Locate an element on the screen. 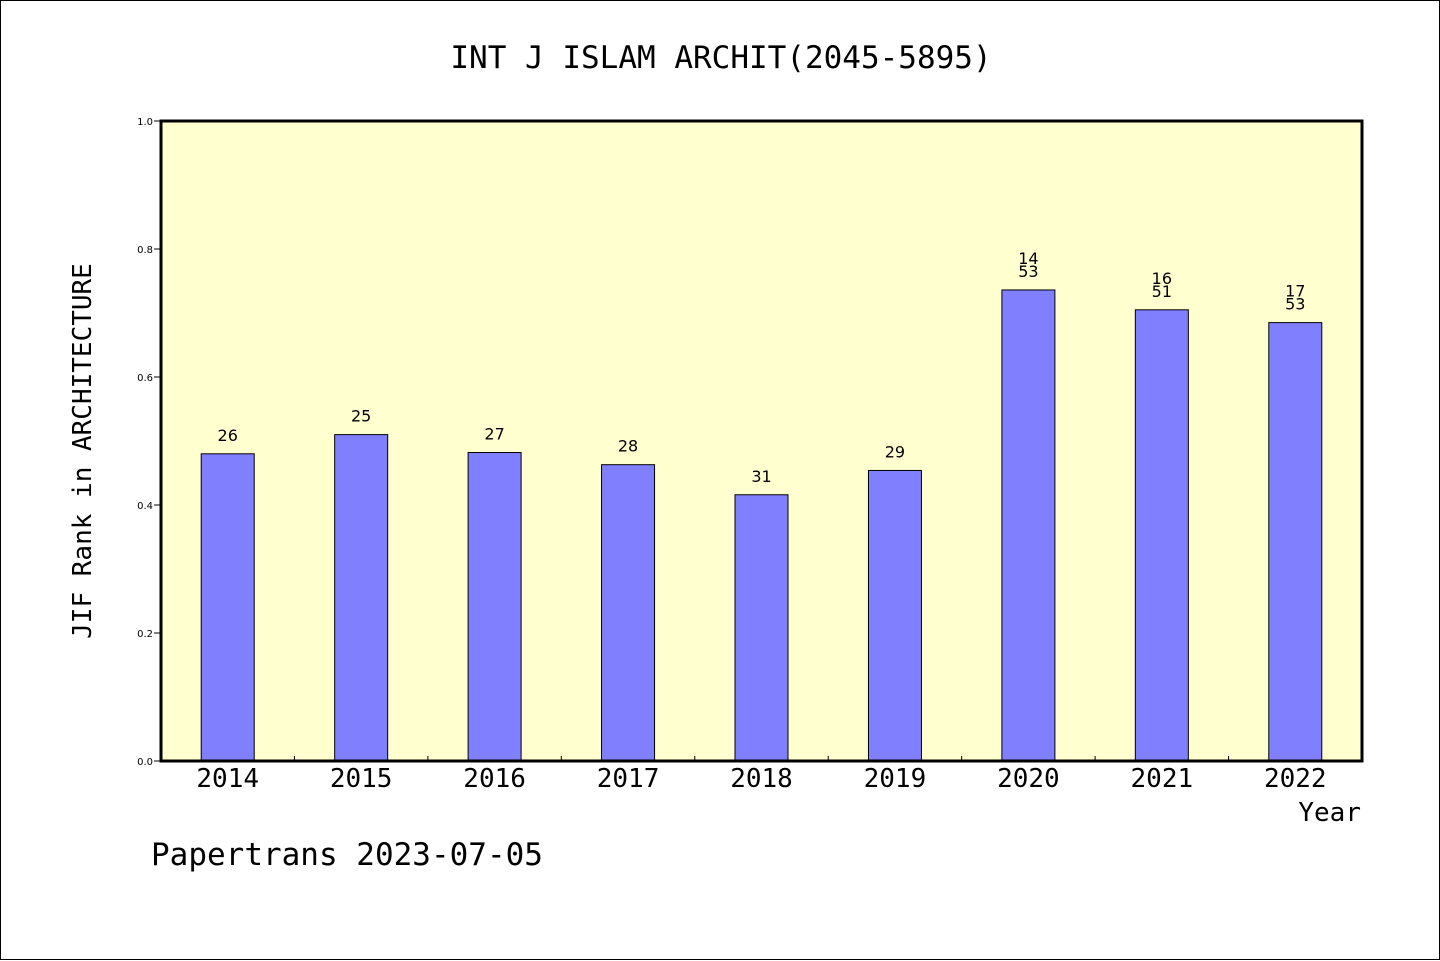 The height and width of the screenshot is (961, 1440). footer-credit: Papertrans 2023-07-05 is located at coordinates (347, 855).